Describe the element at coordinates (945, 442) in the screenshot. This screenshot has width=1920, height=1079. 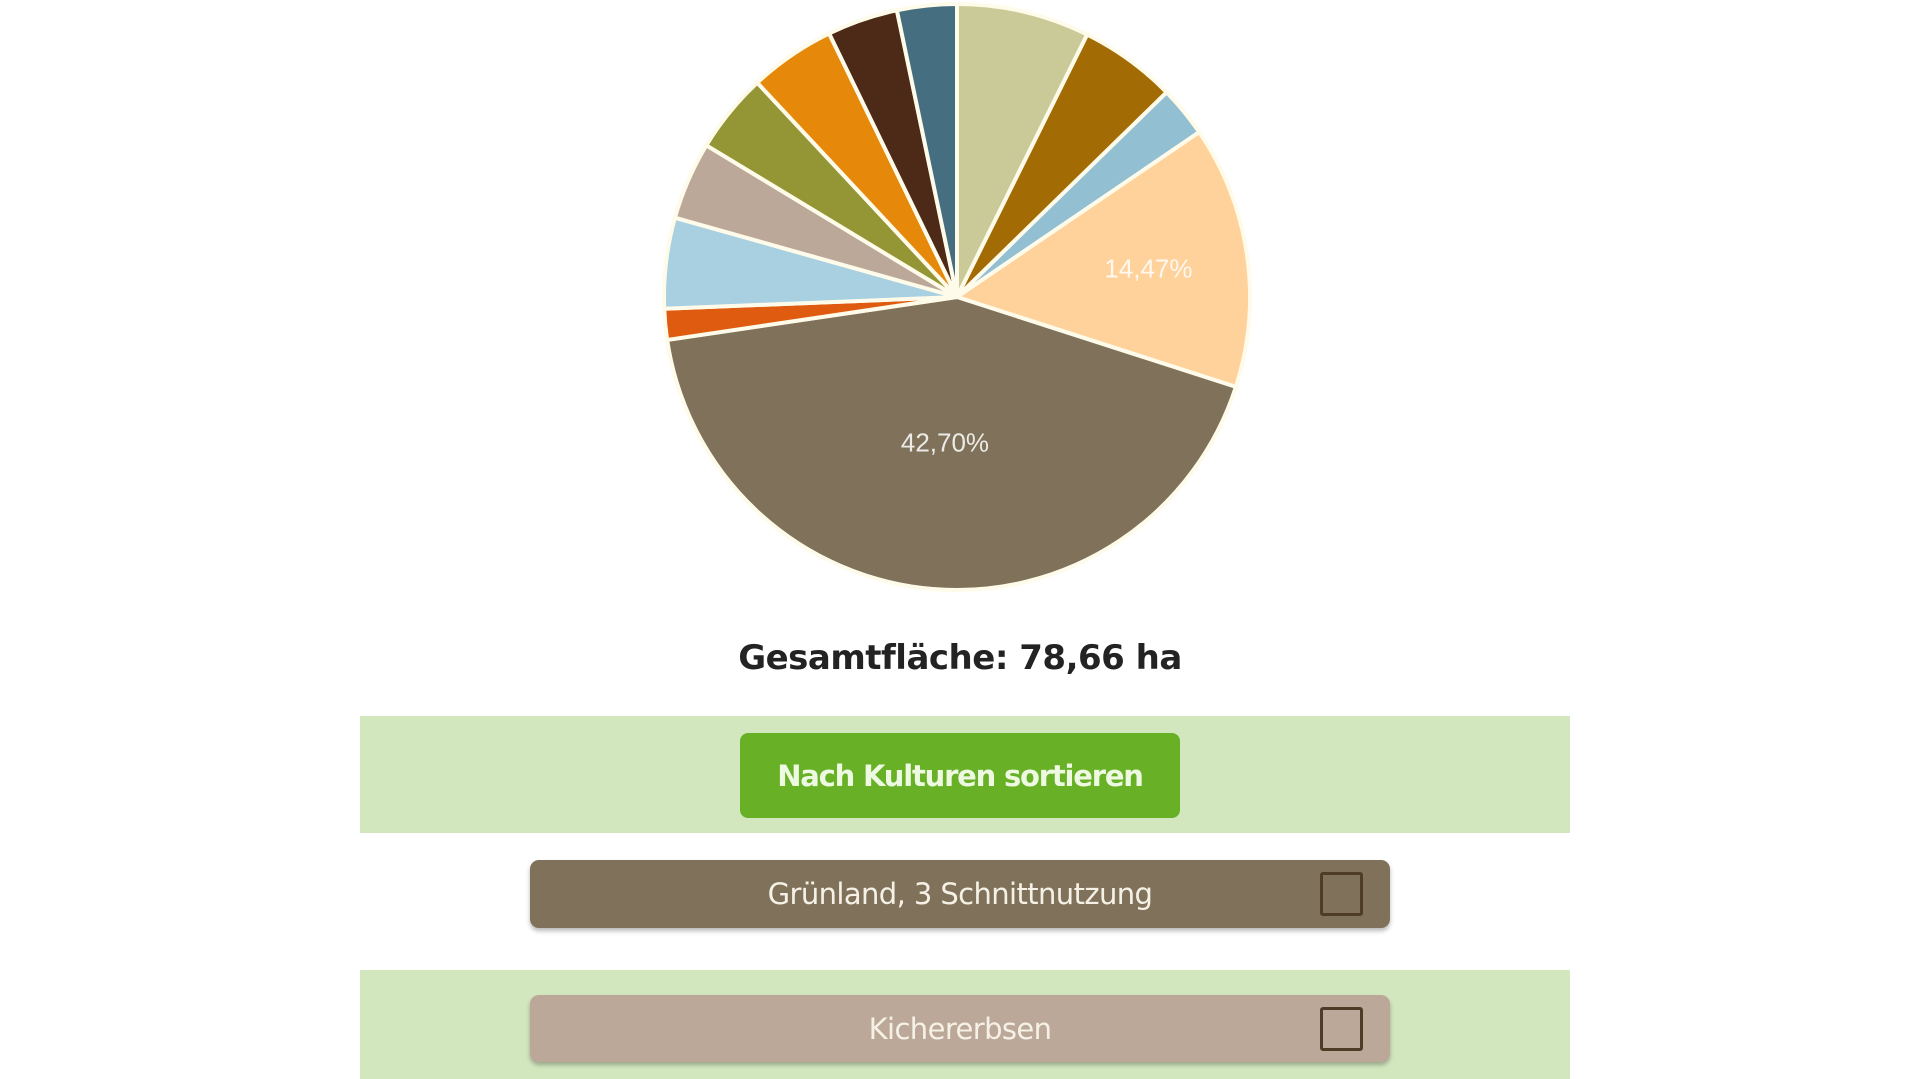
I see `pie-slice-percent-label: 42,70%` at that location.